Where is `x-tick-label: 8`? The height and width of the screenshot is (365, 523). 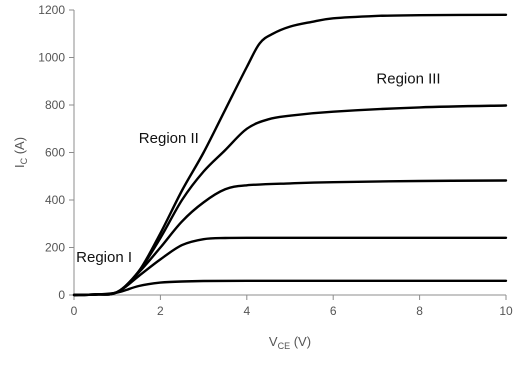 x-tick-label: 8 is located at coordinates (419, 311).